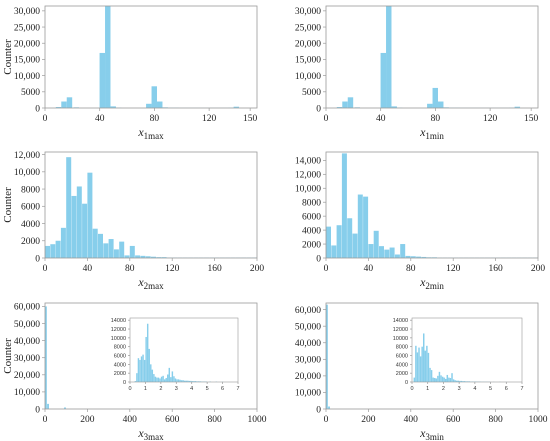 This screenshot has height=441, width=550. What do you see at coordinates (406, 383) in the screenshot?
I see `inset-y-tick-label: 0` at bounding box center [406, 383].